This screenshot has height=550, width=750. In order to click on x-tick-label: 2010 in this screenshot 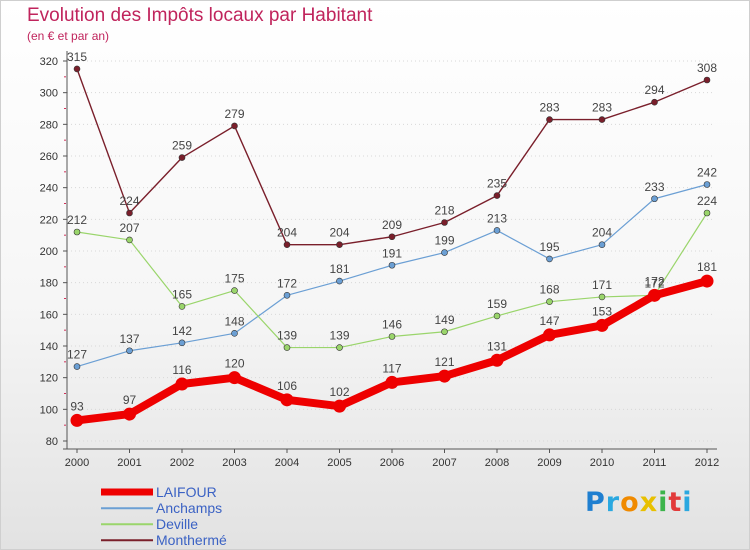, I will do `click(602, 463)`.